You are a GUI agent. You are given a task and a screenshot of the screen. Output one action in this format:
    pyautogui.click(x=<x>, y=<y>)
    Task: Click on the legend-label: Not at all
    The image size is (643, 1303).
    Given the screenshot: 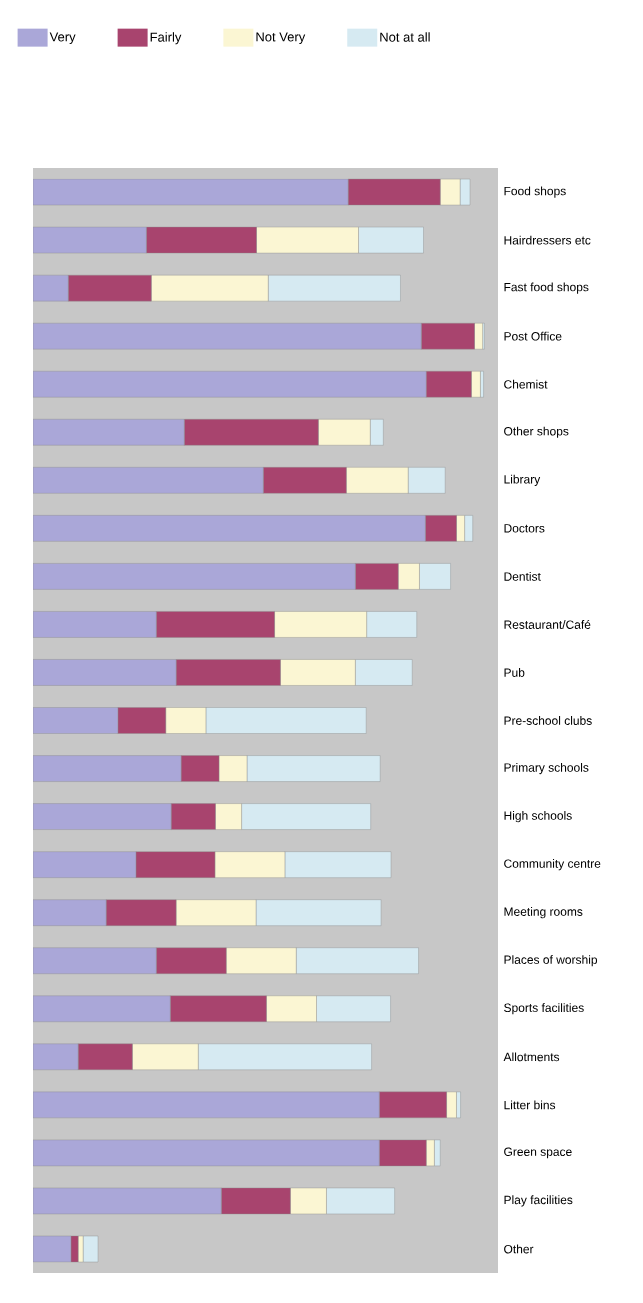 What is the action you would take?
    pyautogui.click(x=405, y=37)
    